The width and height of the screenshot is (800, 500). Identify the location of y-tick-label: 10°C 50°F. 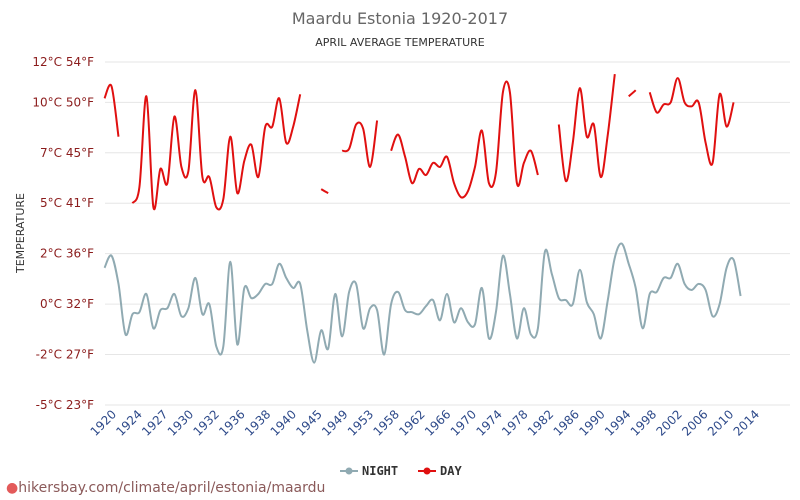
(63, 102).